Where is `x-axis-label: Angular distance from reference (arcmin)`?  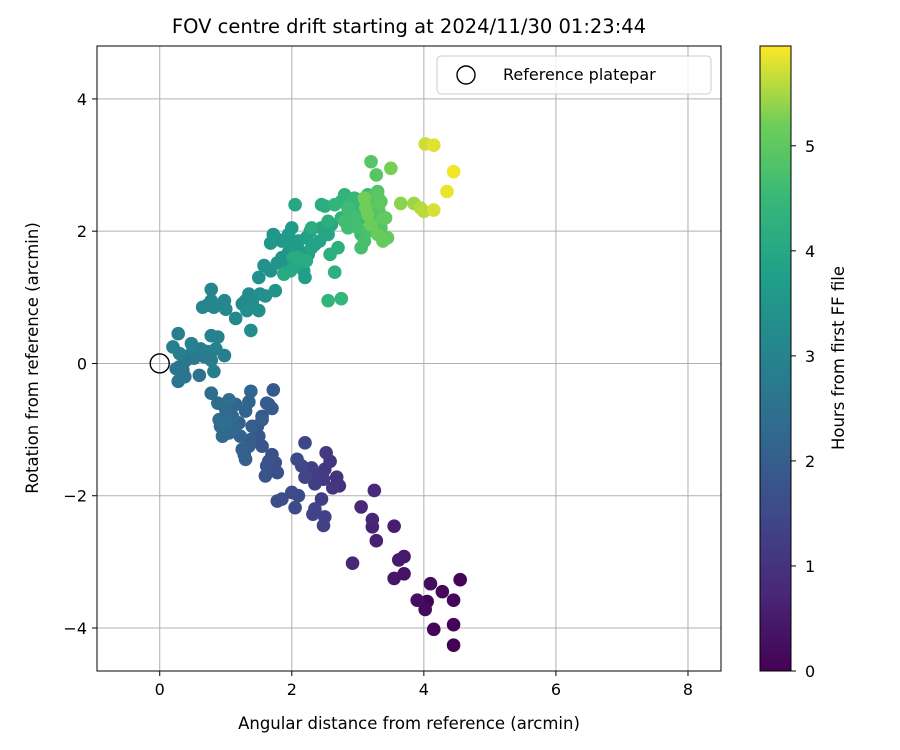
x-axis-label: Angular distance from reference (arcmin) is located at coordinates (409, 723).